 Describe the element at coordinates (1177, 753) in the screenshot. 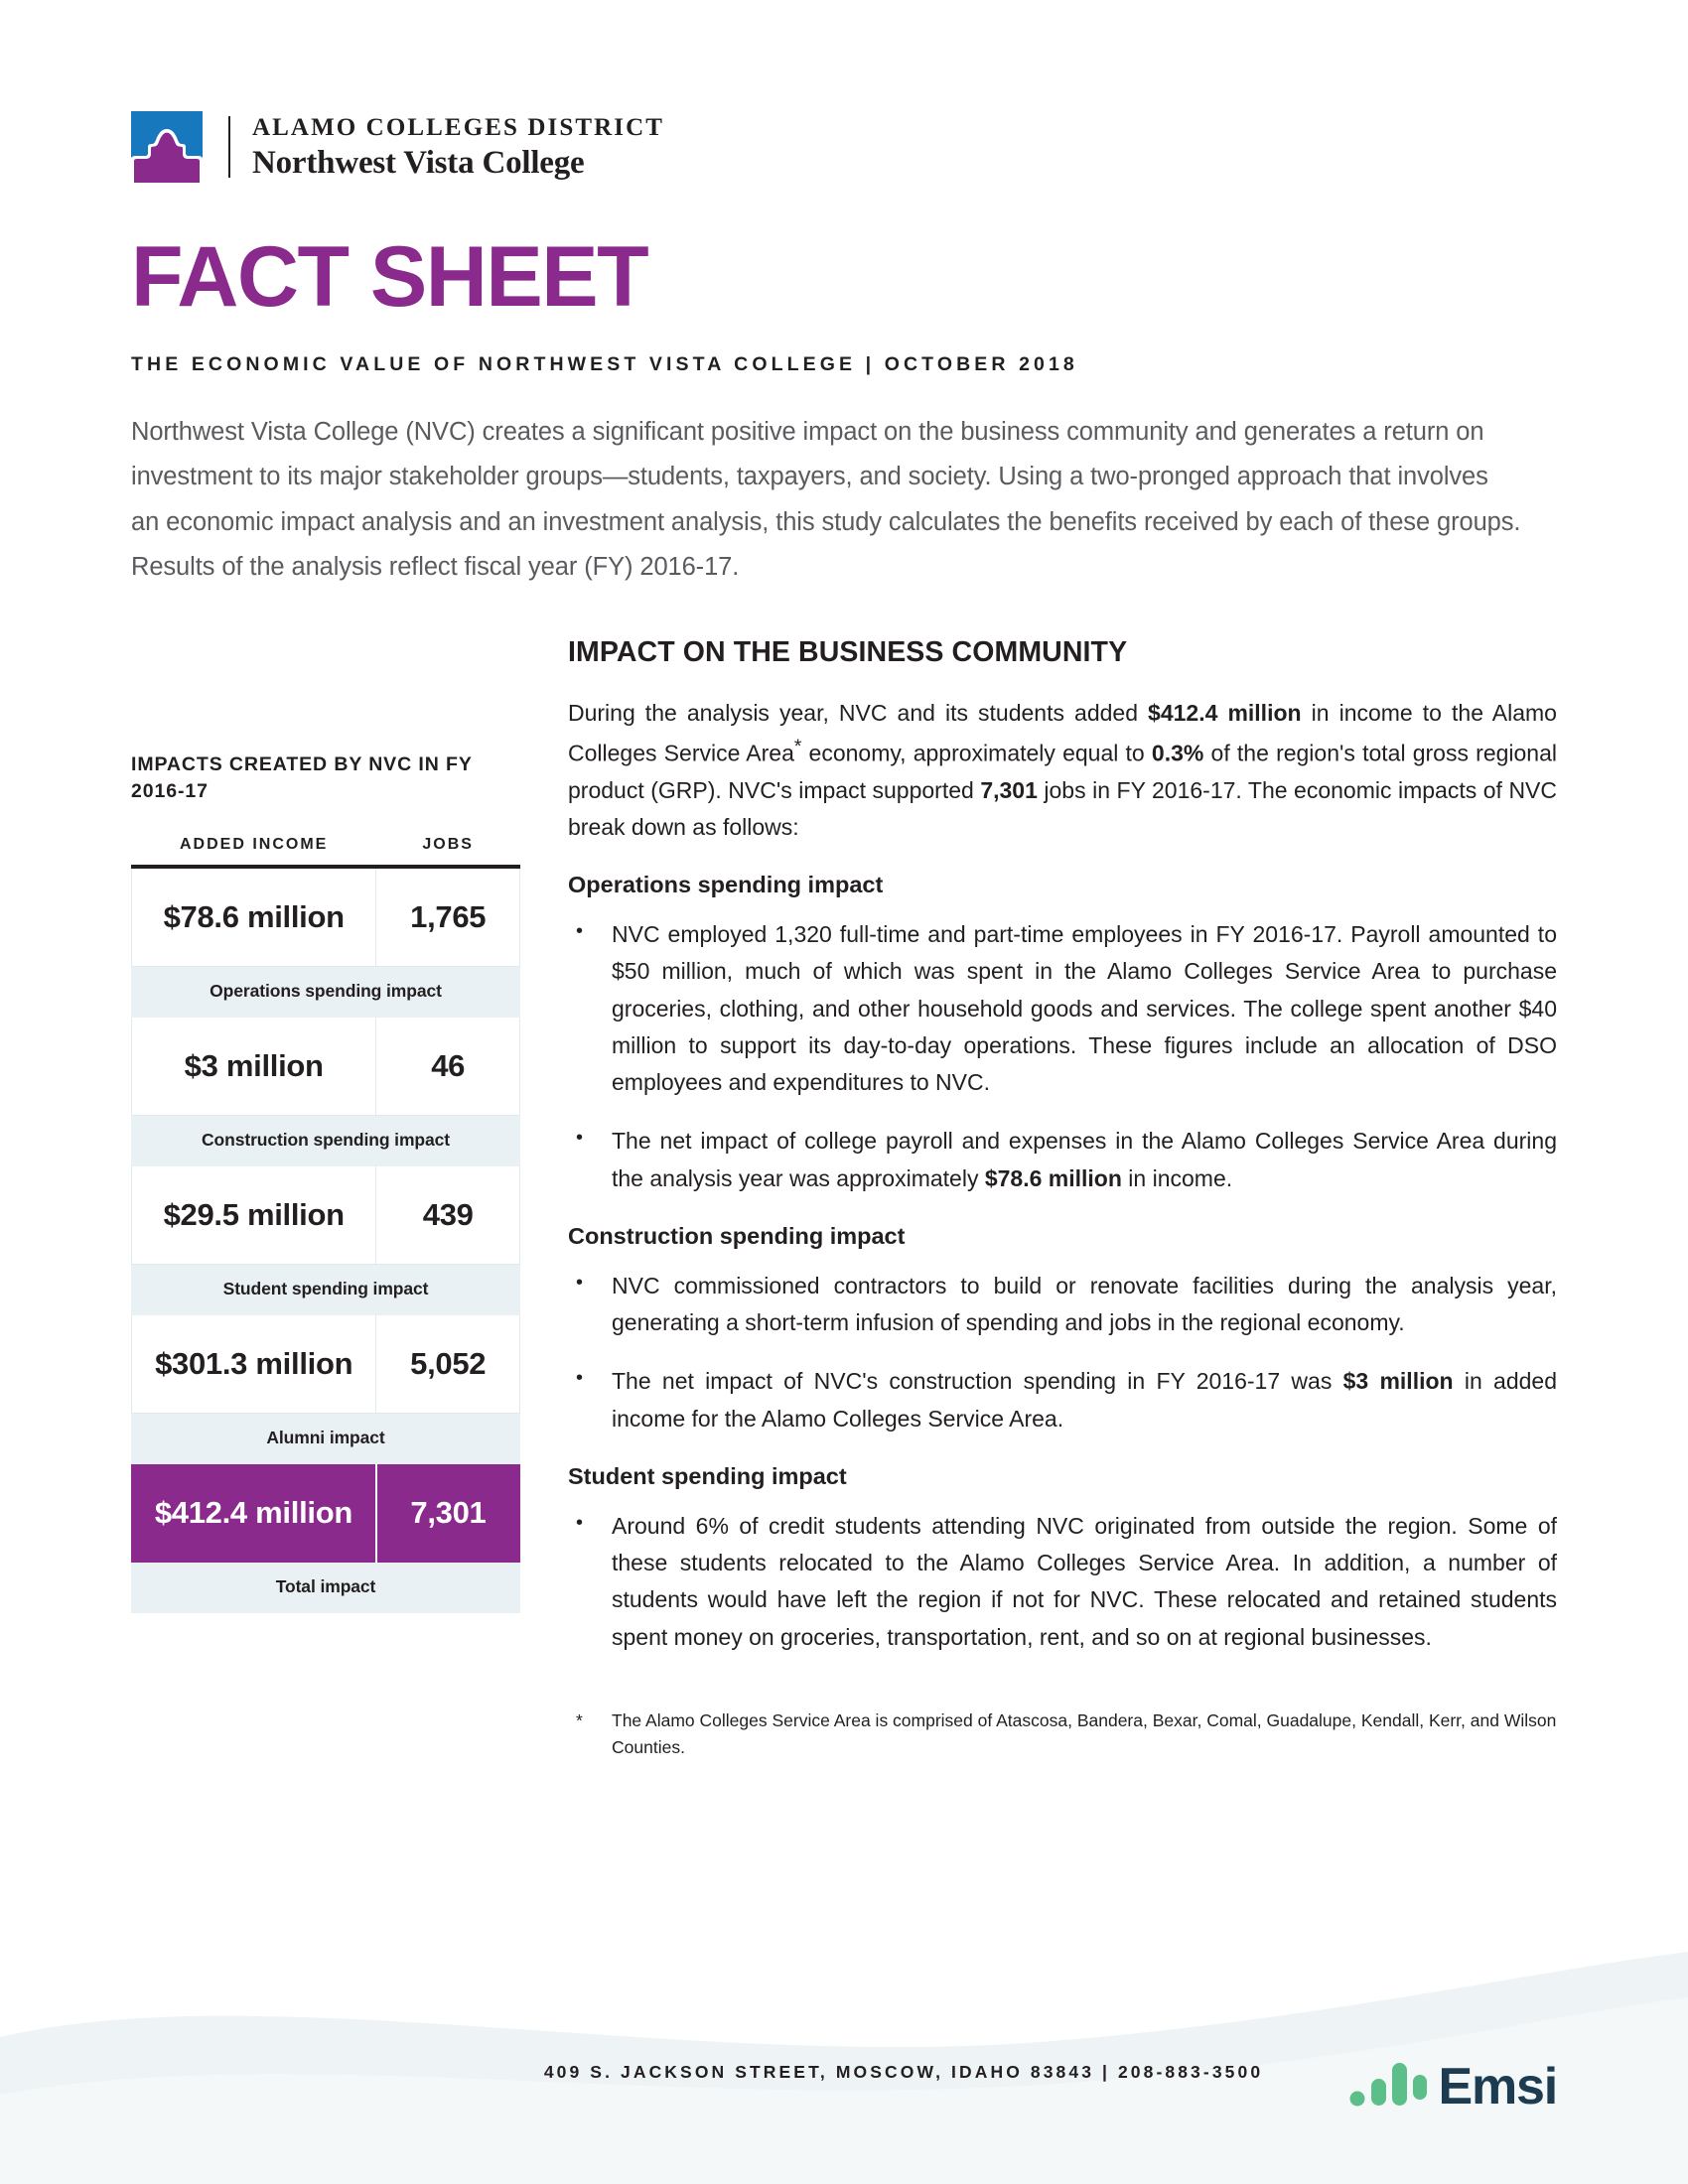

I see `lead-bold-percent: 0.3%` at that location.